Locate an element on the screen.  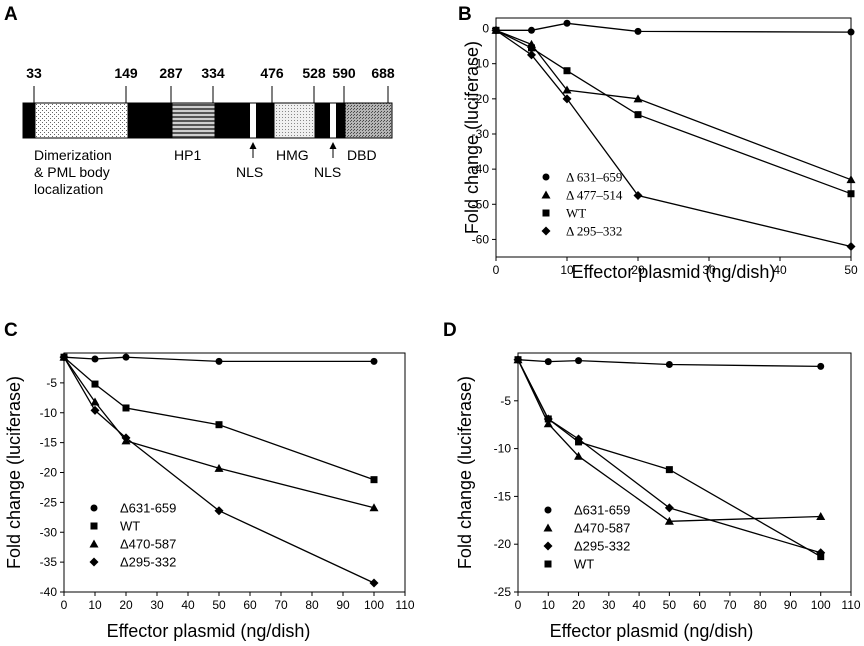
dimerization-label-line3: localization is located at coordinates (68, 189).